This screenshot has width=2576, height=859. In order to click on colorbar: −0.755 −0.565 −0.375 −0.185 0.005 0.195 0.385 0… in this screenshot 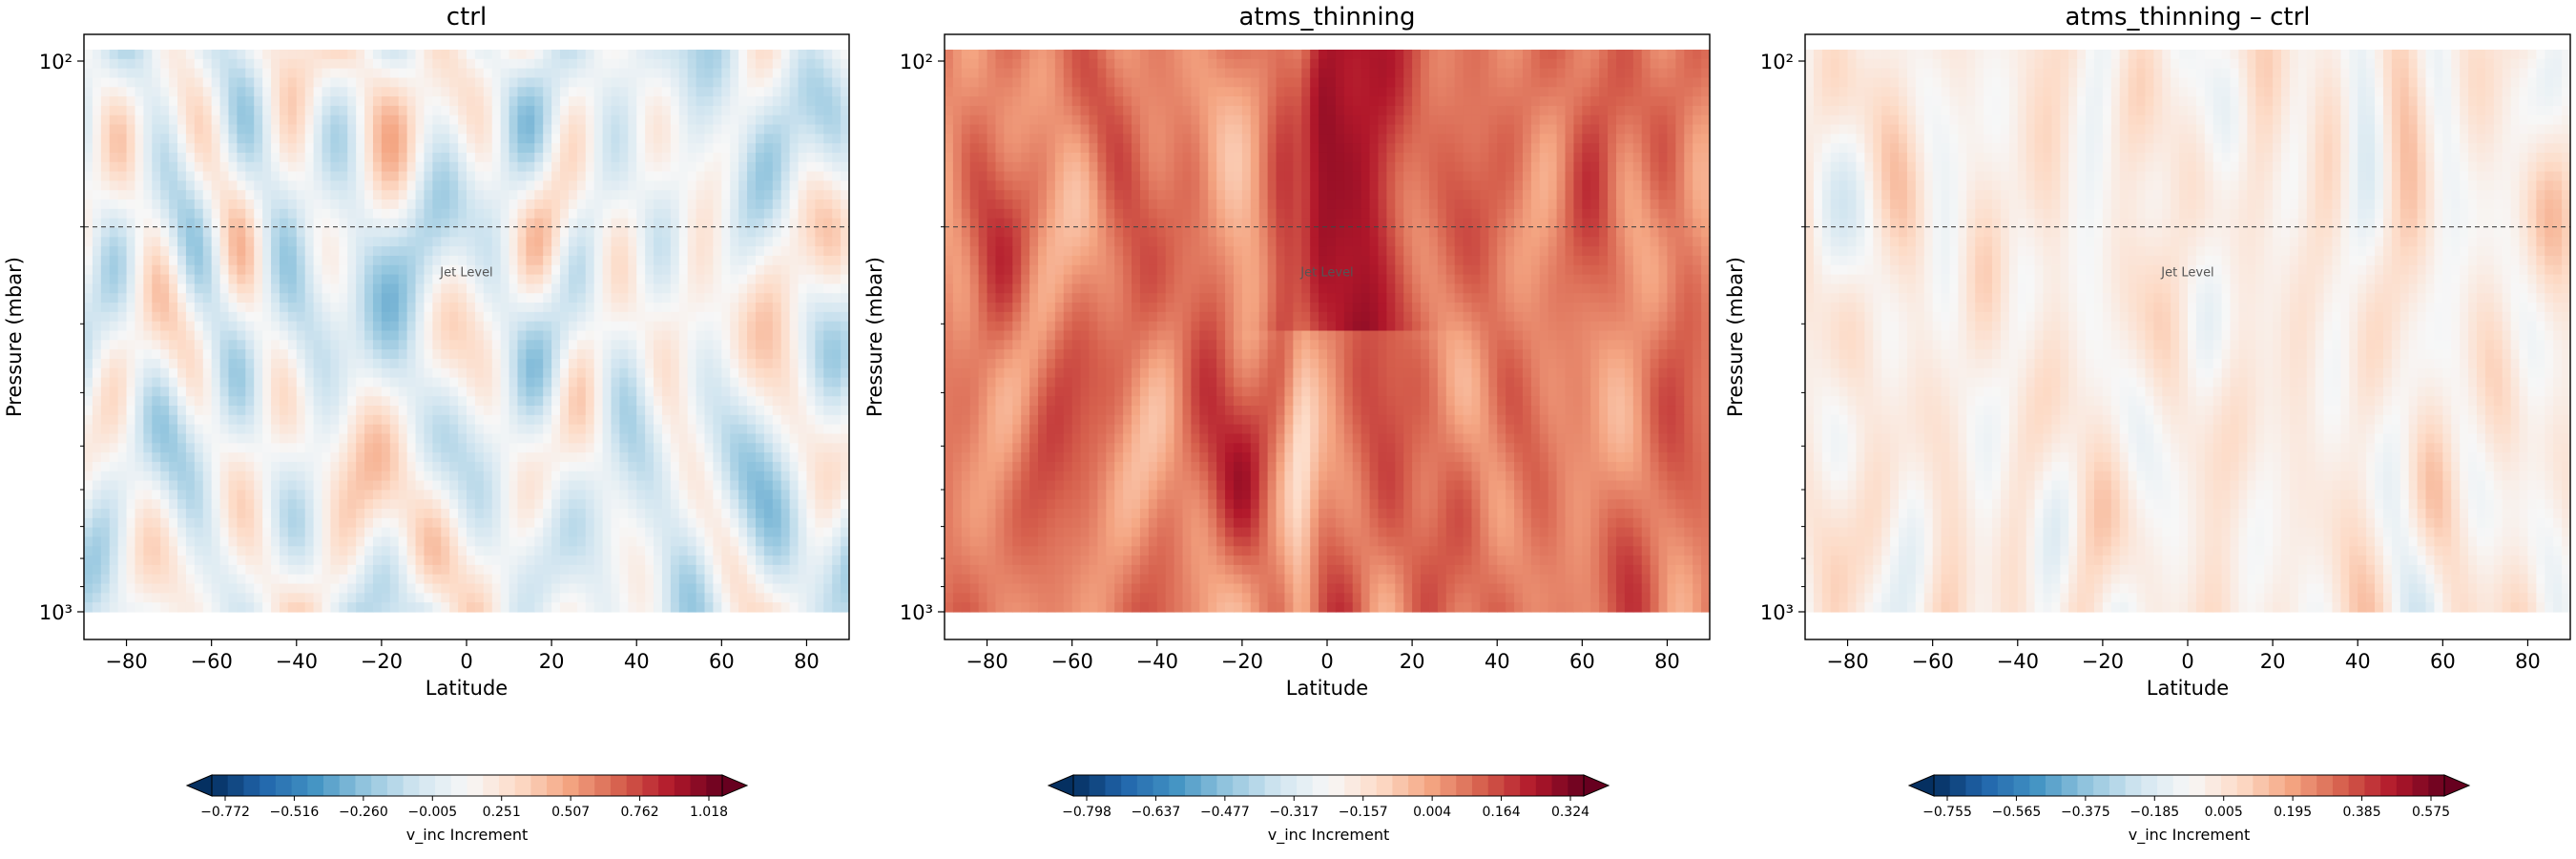, I will do `click(2189, 809)`.